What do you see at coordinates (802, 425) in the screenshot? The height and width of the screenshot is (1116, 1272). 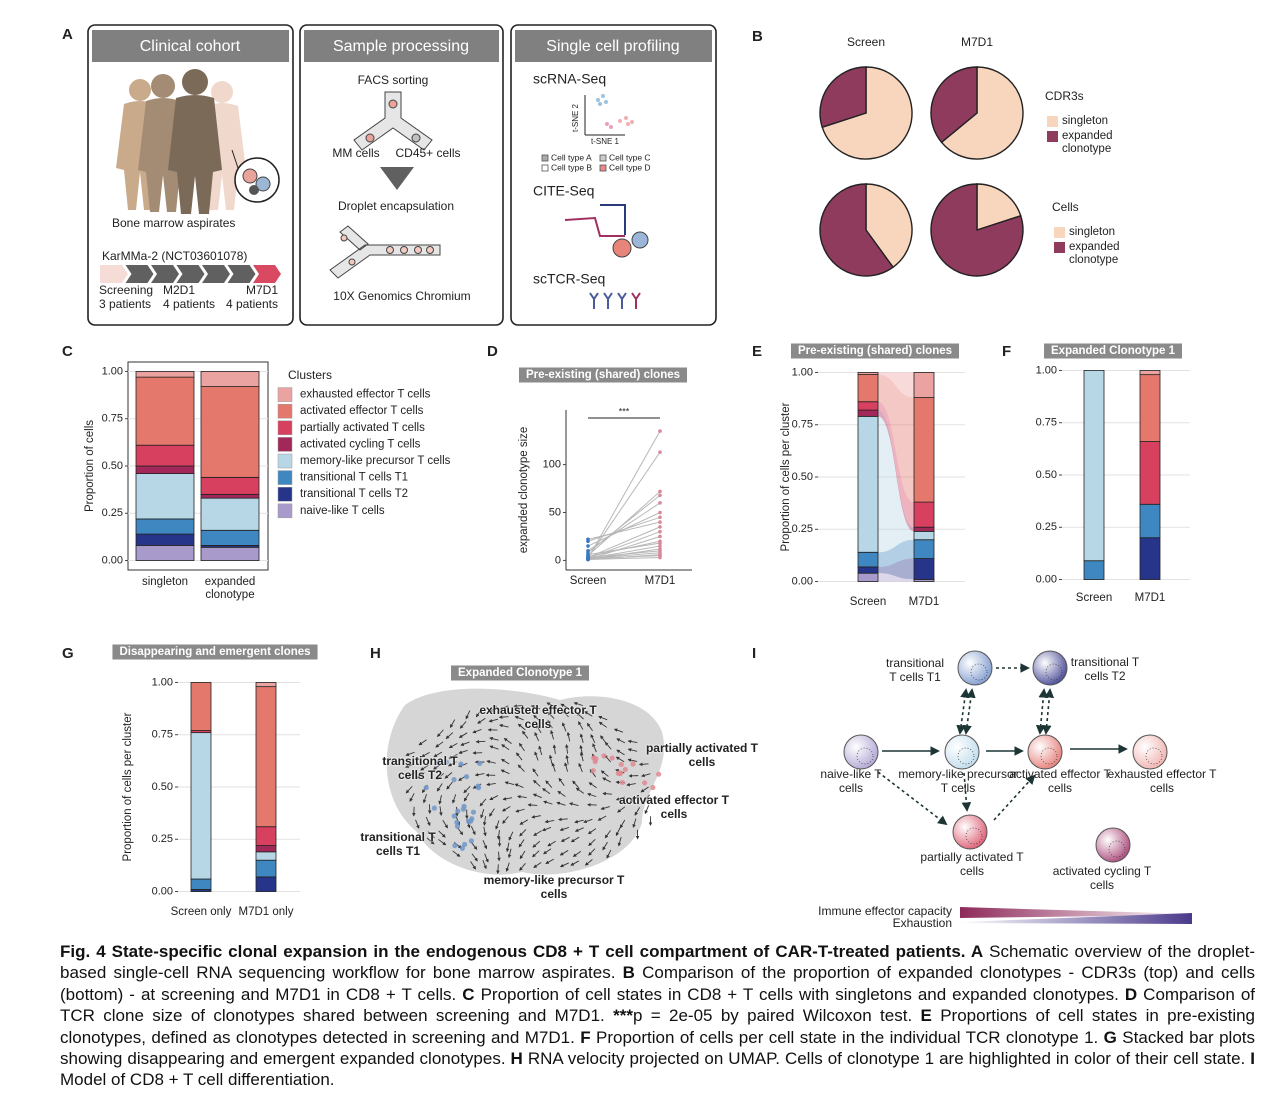 I see `y-tick-label: 0.75` at bounding box center [802, 425].